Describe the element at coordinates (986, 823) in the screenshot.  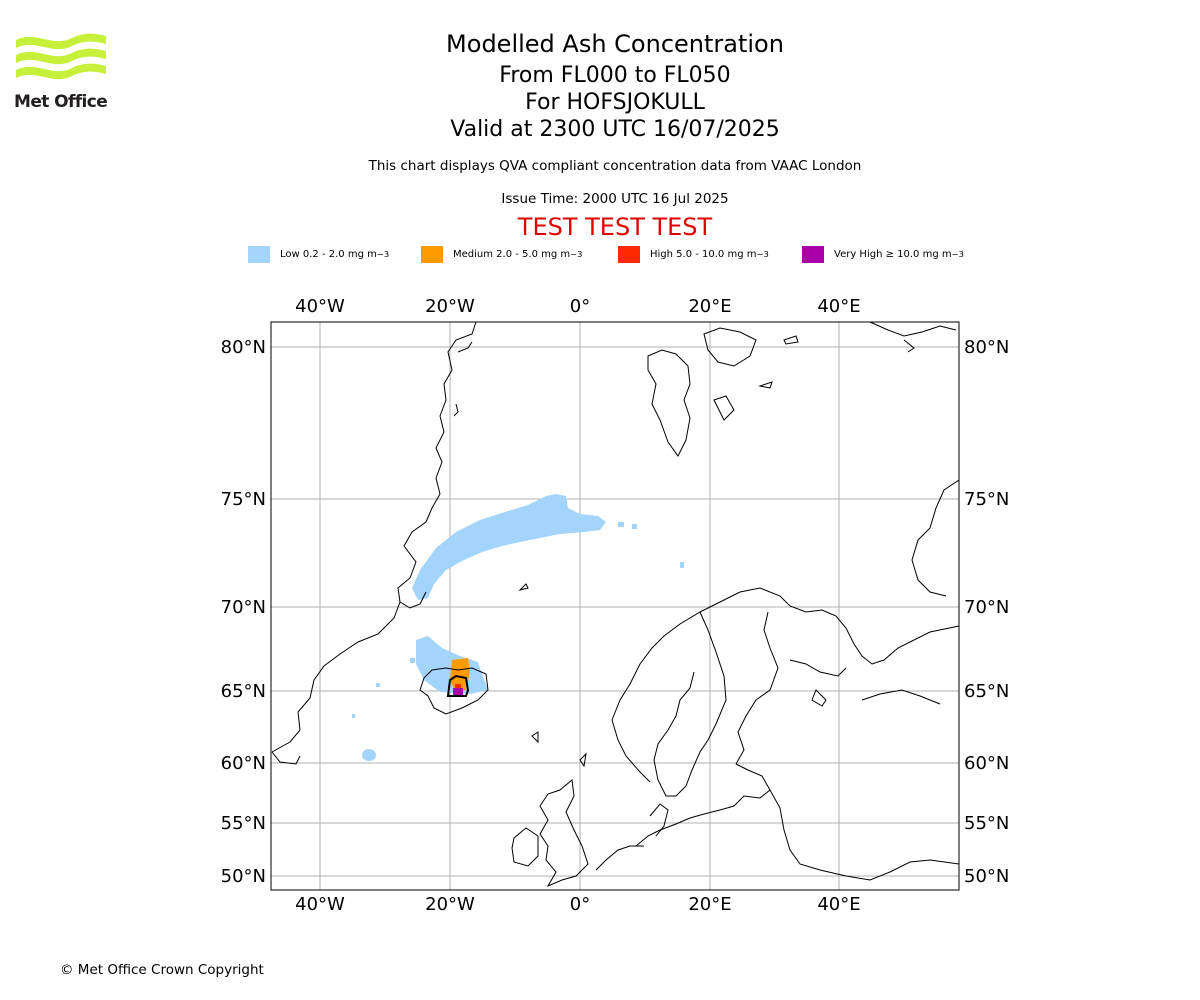
I see `lat-tick-right-55n: 55°N` at that location.